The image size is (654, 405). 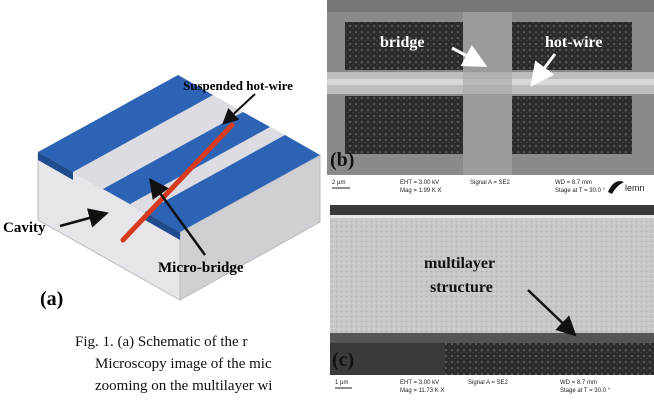 I want to click on caption-line: Microscopy image of the mic, so click(x=183, y=364).